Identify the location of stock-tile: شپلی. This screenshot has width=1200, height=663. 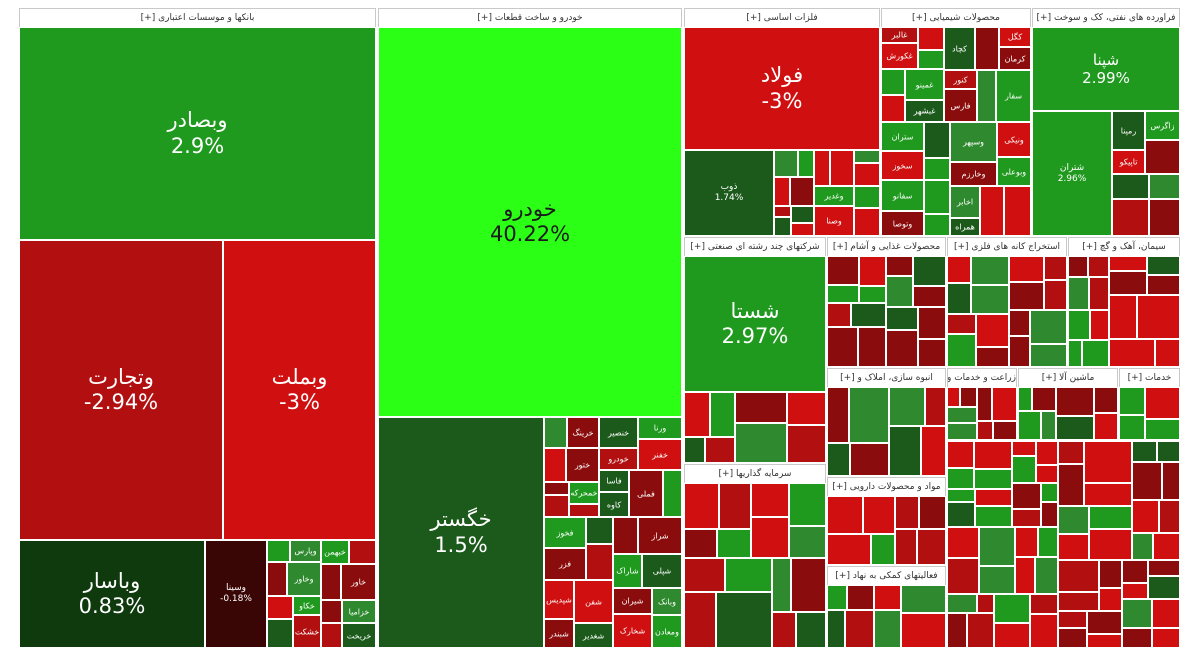
(662, 571).